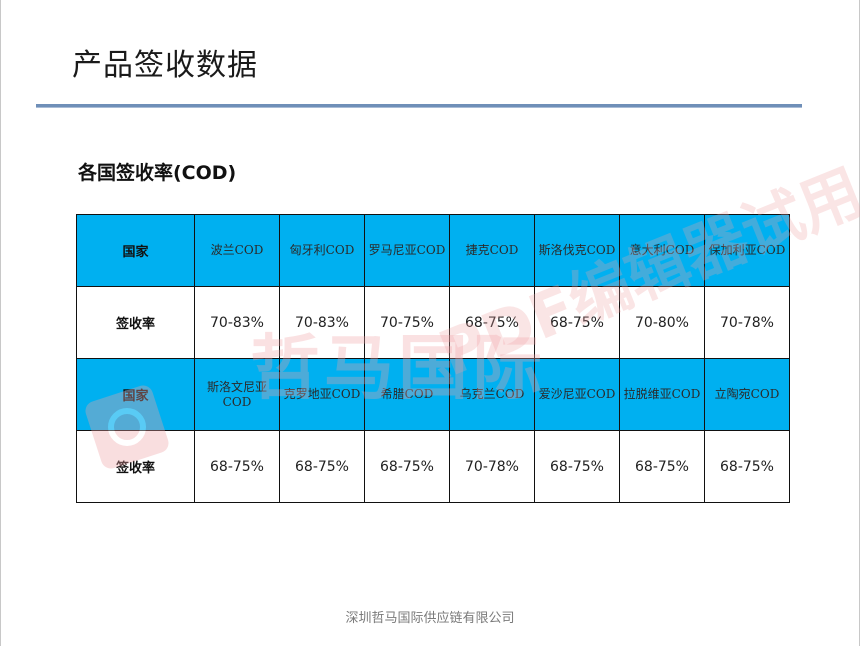 Image resolution: width=860 pixels, height=646 pixels. Describe the element at coordinates (492, 394) in the screenshot. I see `country-cell: 乌克兰COD` at that location.